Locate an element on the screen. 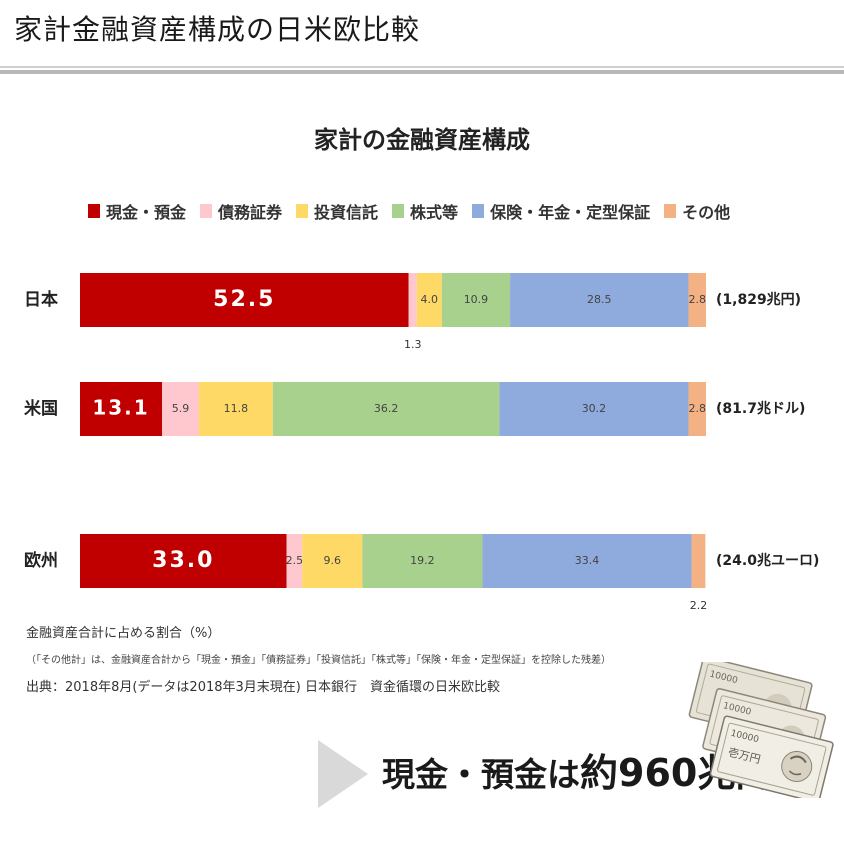  data-label: 33.4 is located at coordinates (587, 560).